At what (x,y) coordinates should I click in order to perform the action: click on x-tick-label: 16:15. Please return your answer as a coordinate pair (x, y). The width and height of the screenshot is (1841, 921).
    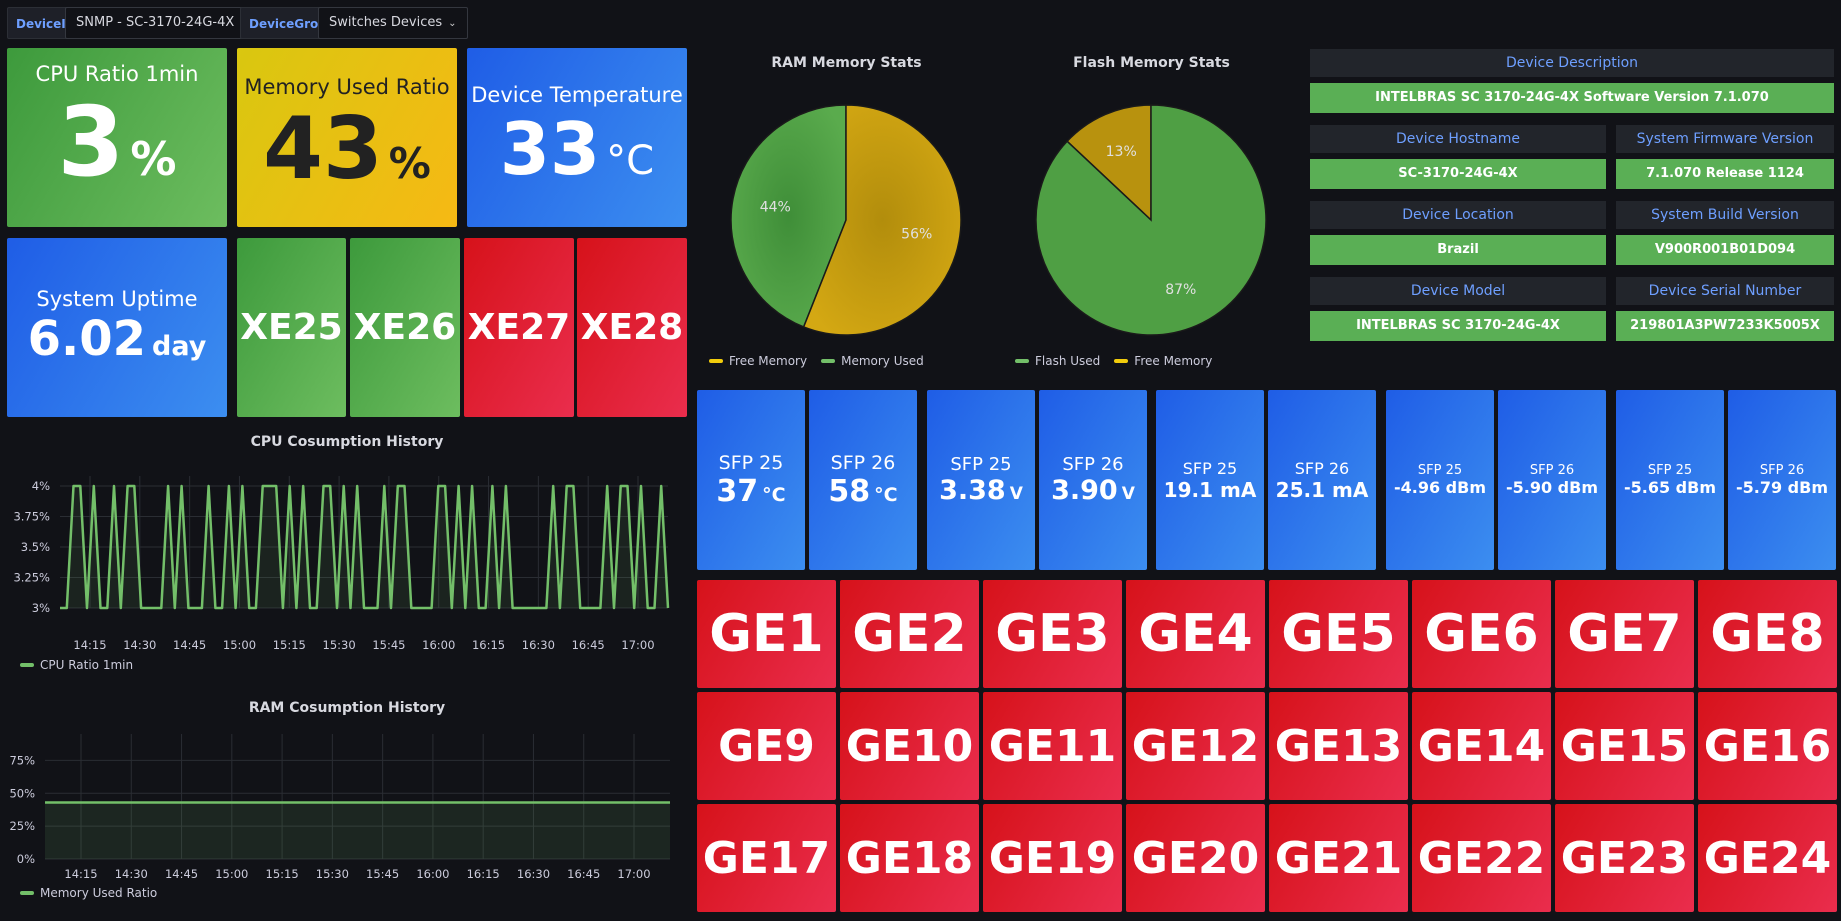
    Looking at the image, I should click on (488, 644).